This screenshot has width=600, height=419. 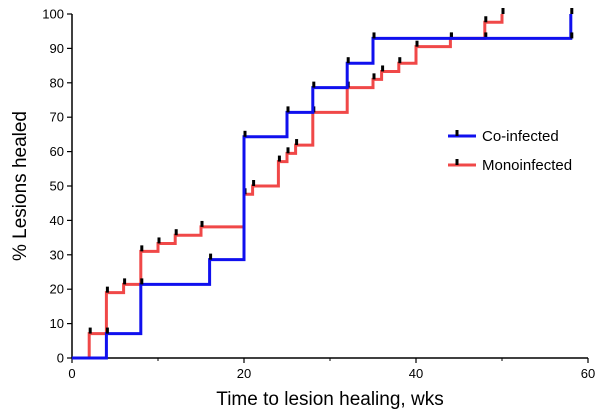 What do you see at coordinates (416, 373) in the screenshot?
I see `x-tick-label: 40` at bounding box center [416, 373].